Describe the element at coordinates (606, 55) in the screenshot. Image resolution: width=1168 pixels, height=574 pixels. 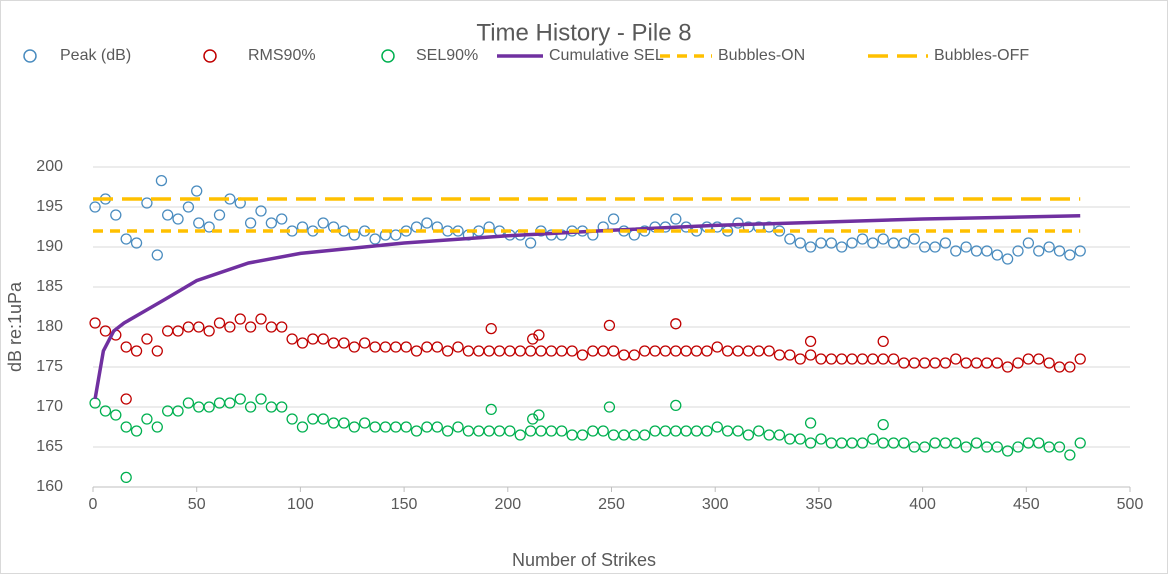
I see `legend-label: Cumulative SEL` at that location.